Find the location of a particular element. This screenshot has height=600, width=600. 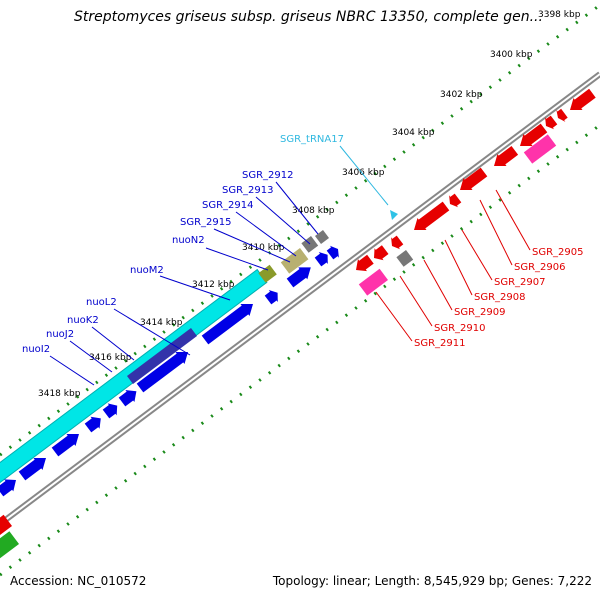

svg-text: SGR_2907 is located at coordinates (520, 282).